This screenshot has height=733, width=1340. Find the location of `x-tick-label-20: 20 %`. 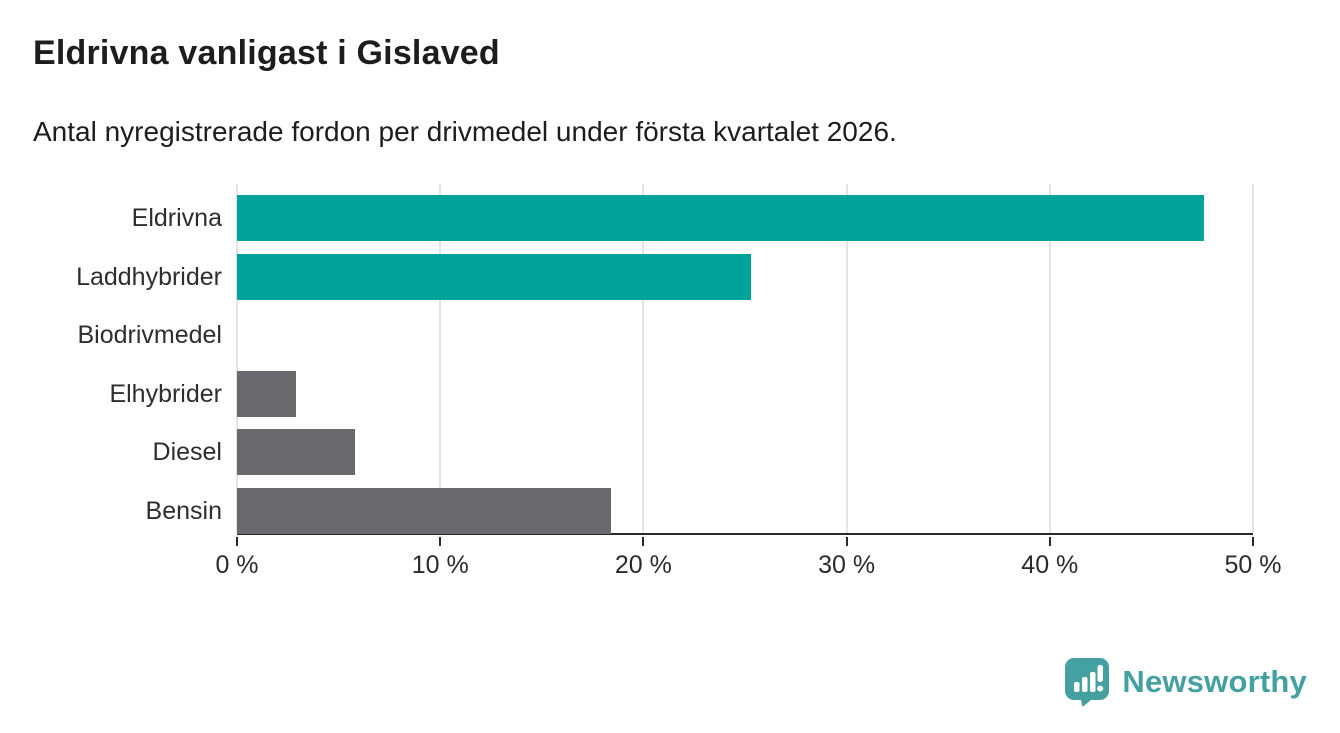

x-tick-label-20: 20 % is located at coordinates (643, 565).